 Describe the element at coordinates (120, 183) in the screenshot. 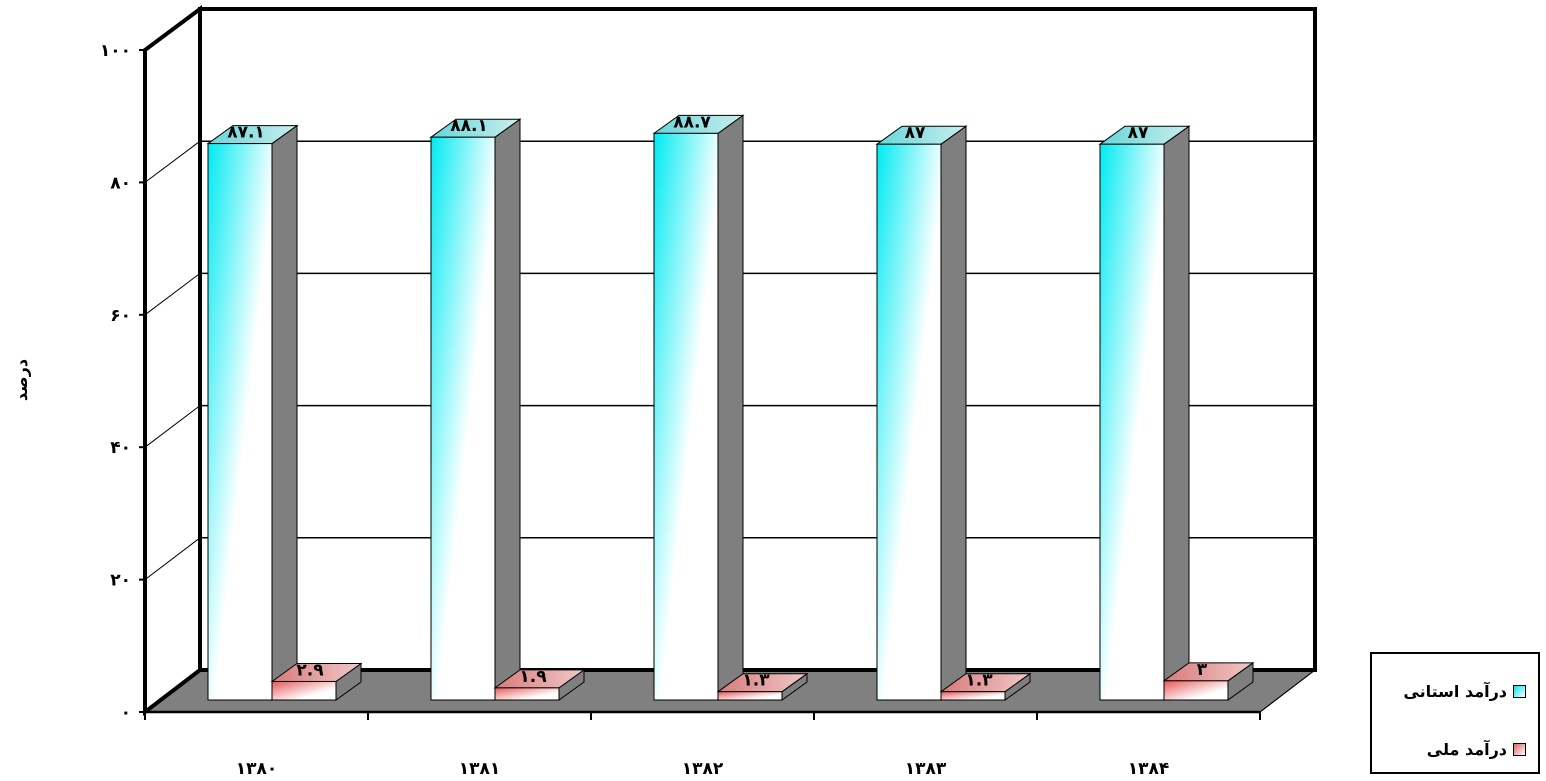

I see `y-tick-label: ۸۰` at that location.